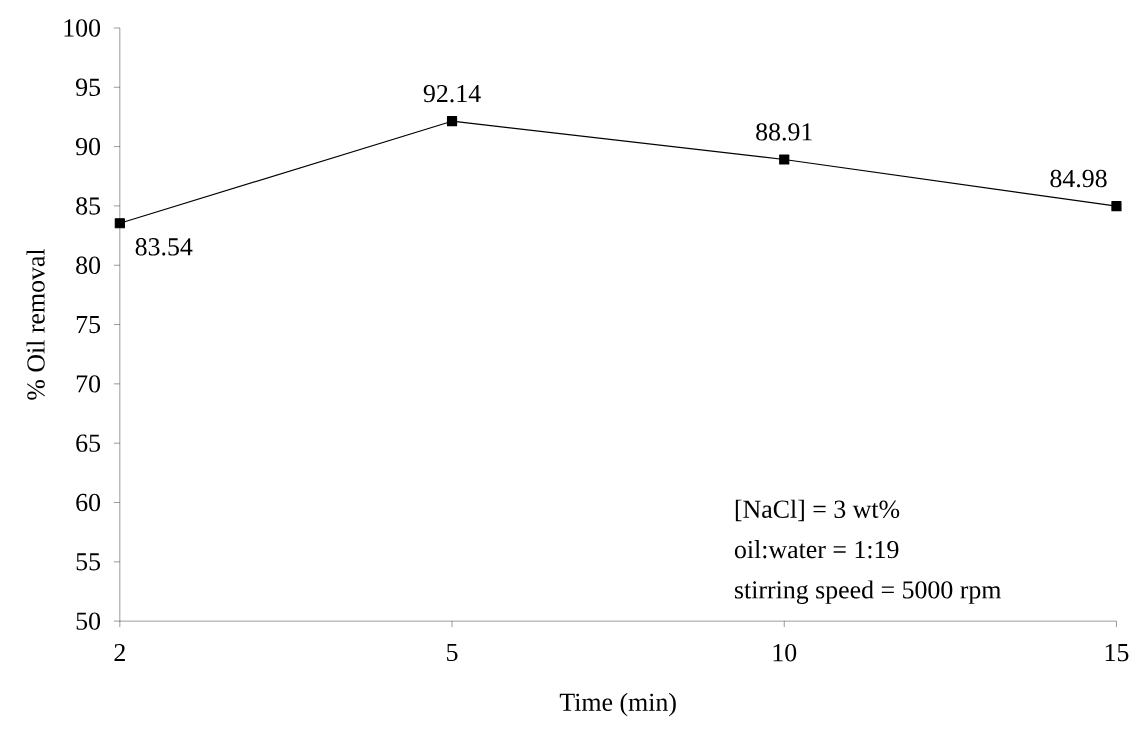  I want to click on data-label: 84.98, so click(1078, 178).